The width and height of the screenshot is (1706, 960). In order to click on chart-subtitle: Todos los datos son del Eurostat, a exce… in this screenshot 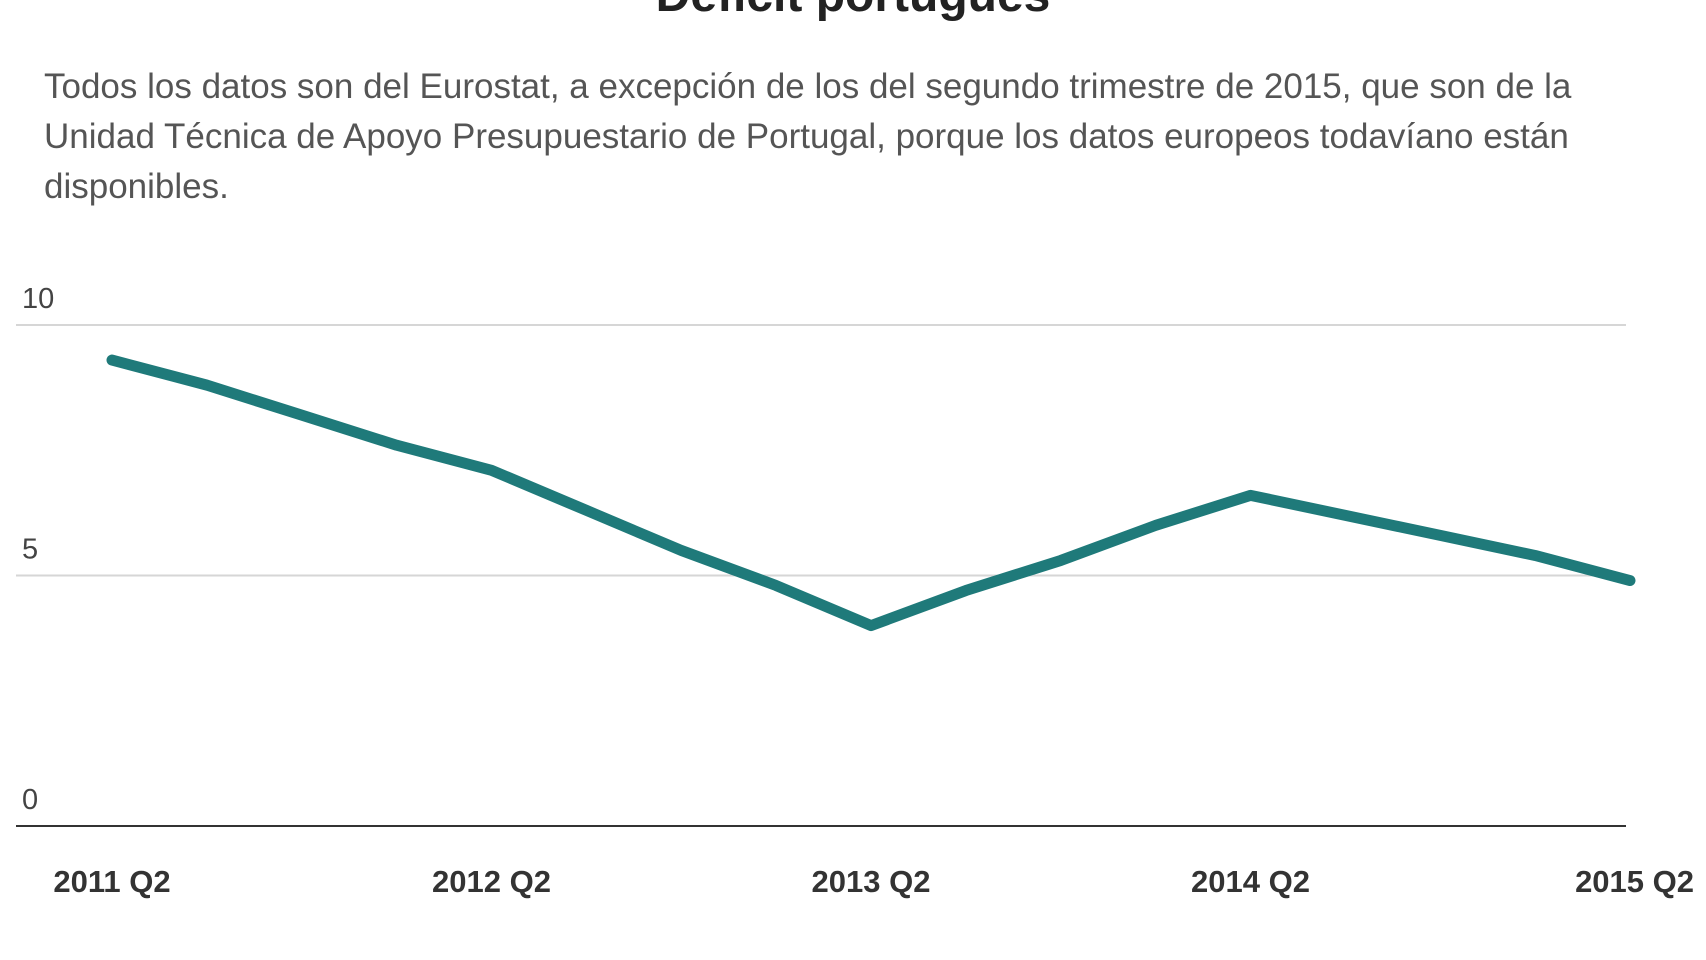, I will do `click(808, 136)`.